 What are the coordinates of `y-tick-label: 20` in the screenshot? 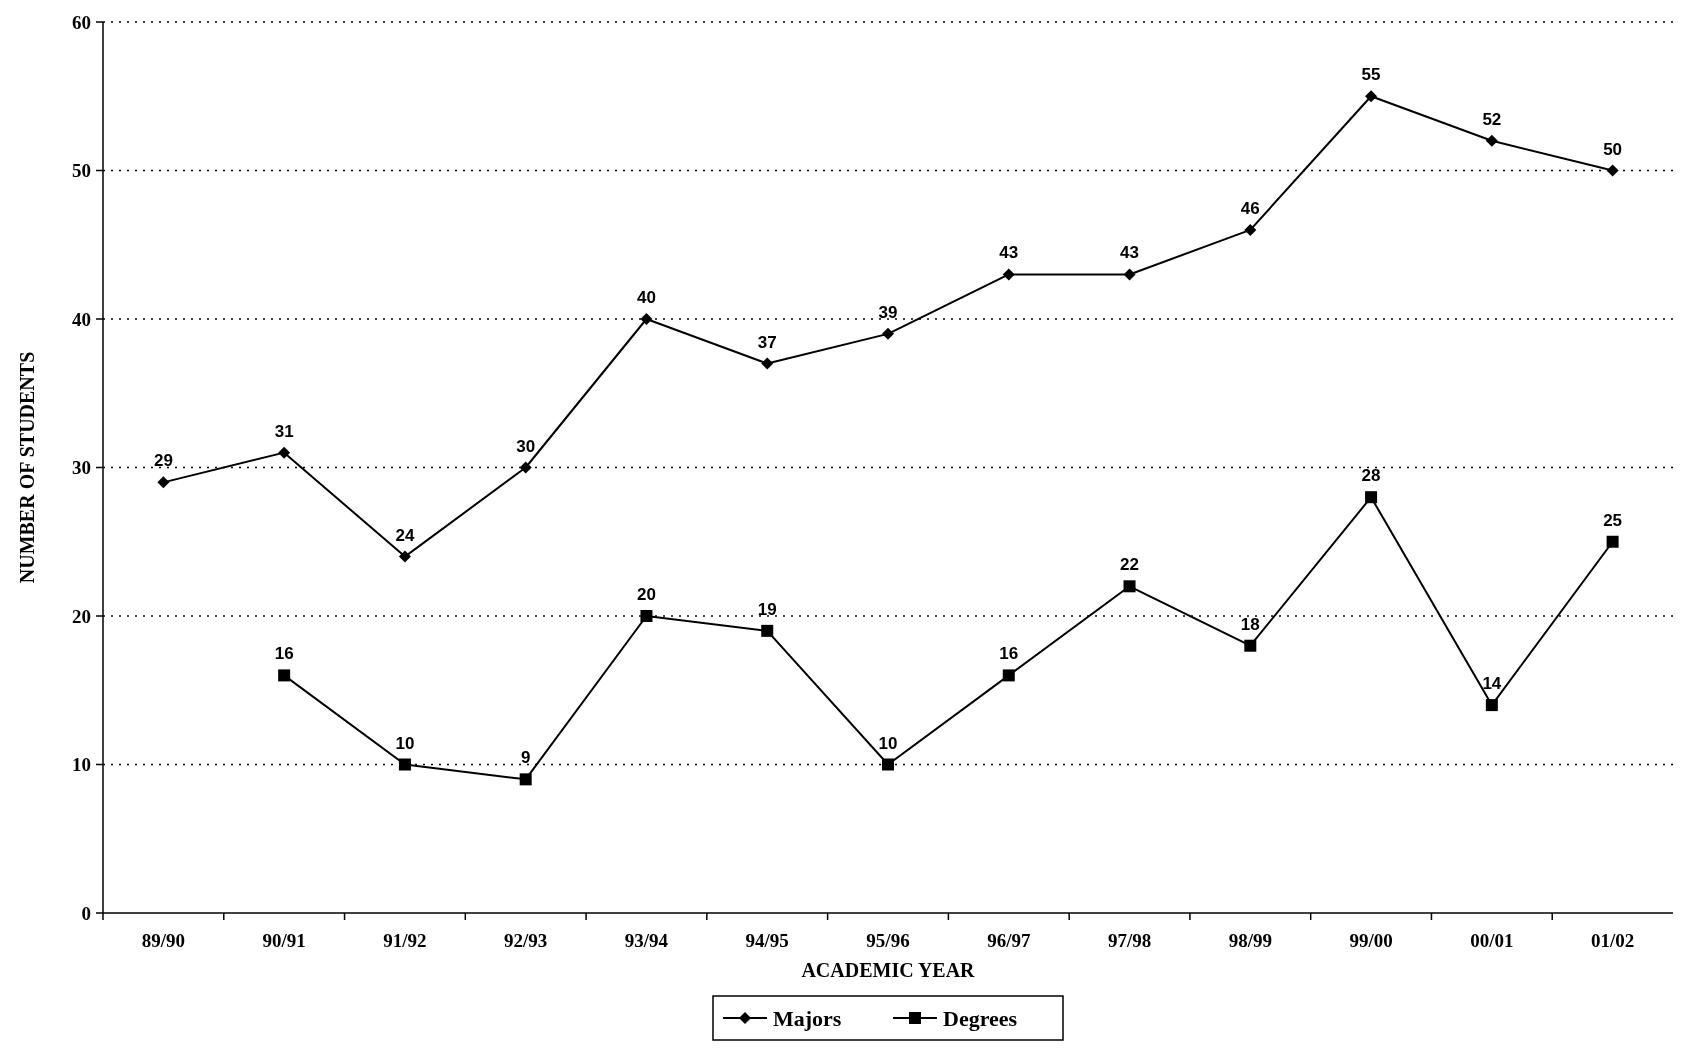 It's located at (81, 616).